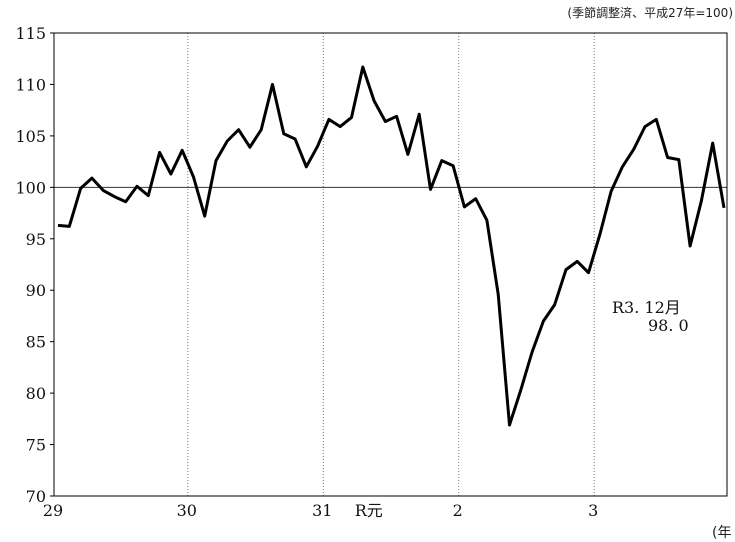 The image size is (735, 542). I want to click on y-axis: 70 75 80 85 90 95 100 105 110 115, so click(34, 265).